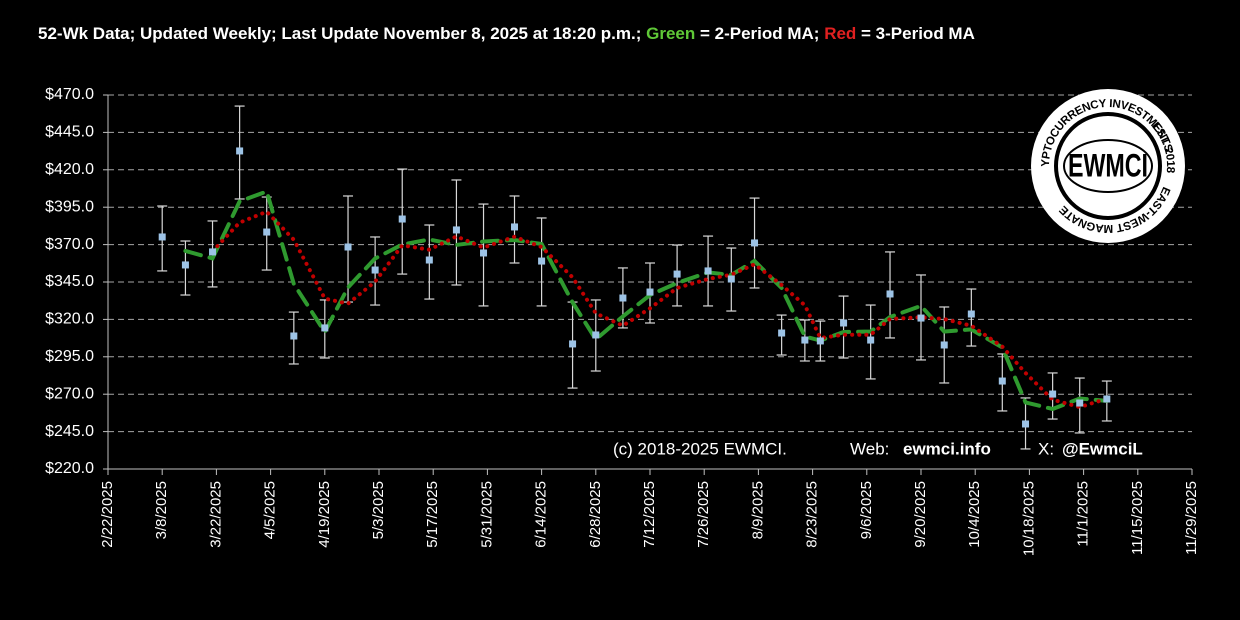  What do you see at coordinates (432, 514) in the screenshot?
I see `x-tick-label: 5/17/2025` at bounding box center [432, 514].